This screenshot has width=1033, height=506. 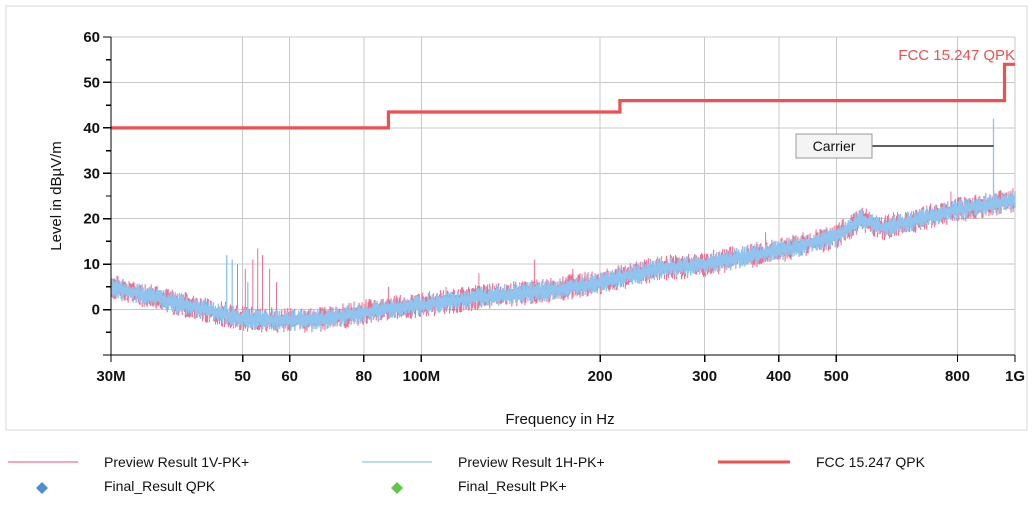 I want to click on carrier-callout-text: Carrier, so click(x=834, y=146).